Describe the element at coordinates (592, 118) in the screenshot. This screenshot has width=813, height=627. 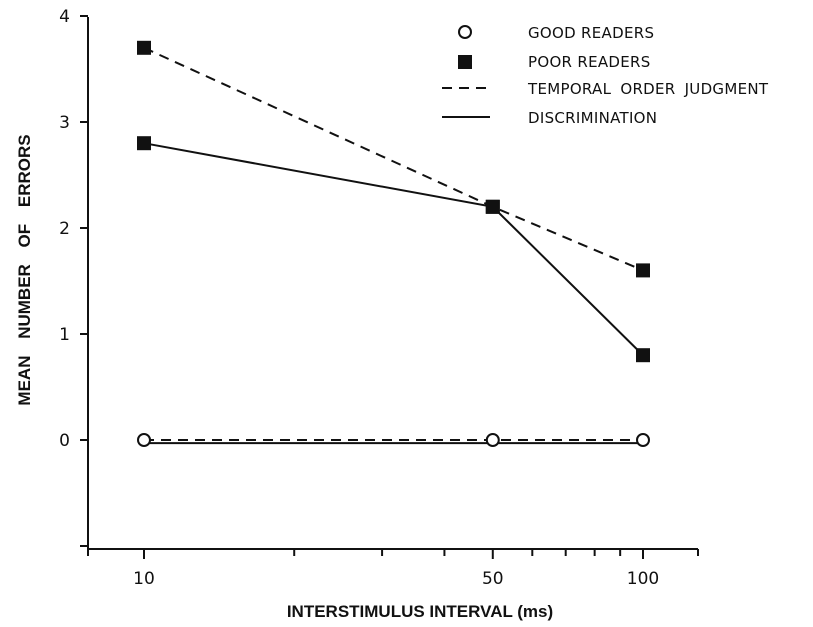
I see `legend-label-discrimination: DISCRIMINATION` at that location.